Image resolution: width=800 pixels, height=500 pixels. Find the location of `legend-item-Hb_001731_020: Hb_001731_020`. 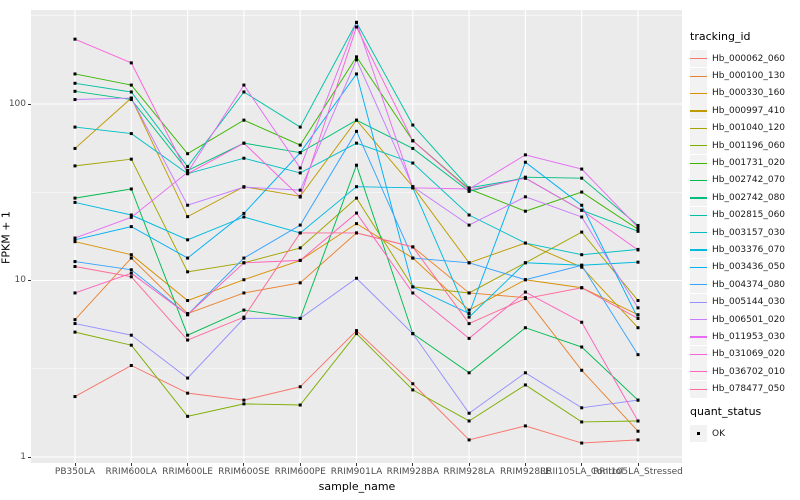

legend-item-Hb_001731_020: Hb_001731_020 is located at coordinates (744, 163).